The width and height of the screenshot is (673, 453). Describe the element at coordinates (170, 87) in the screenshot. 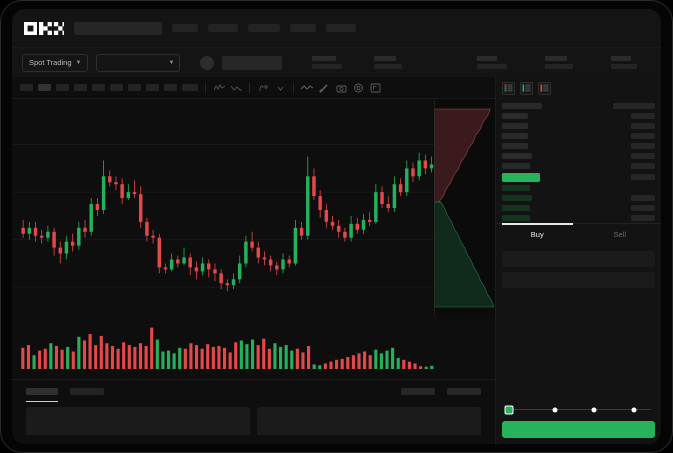

I see `timeframe-1mo` at that location.